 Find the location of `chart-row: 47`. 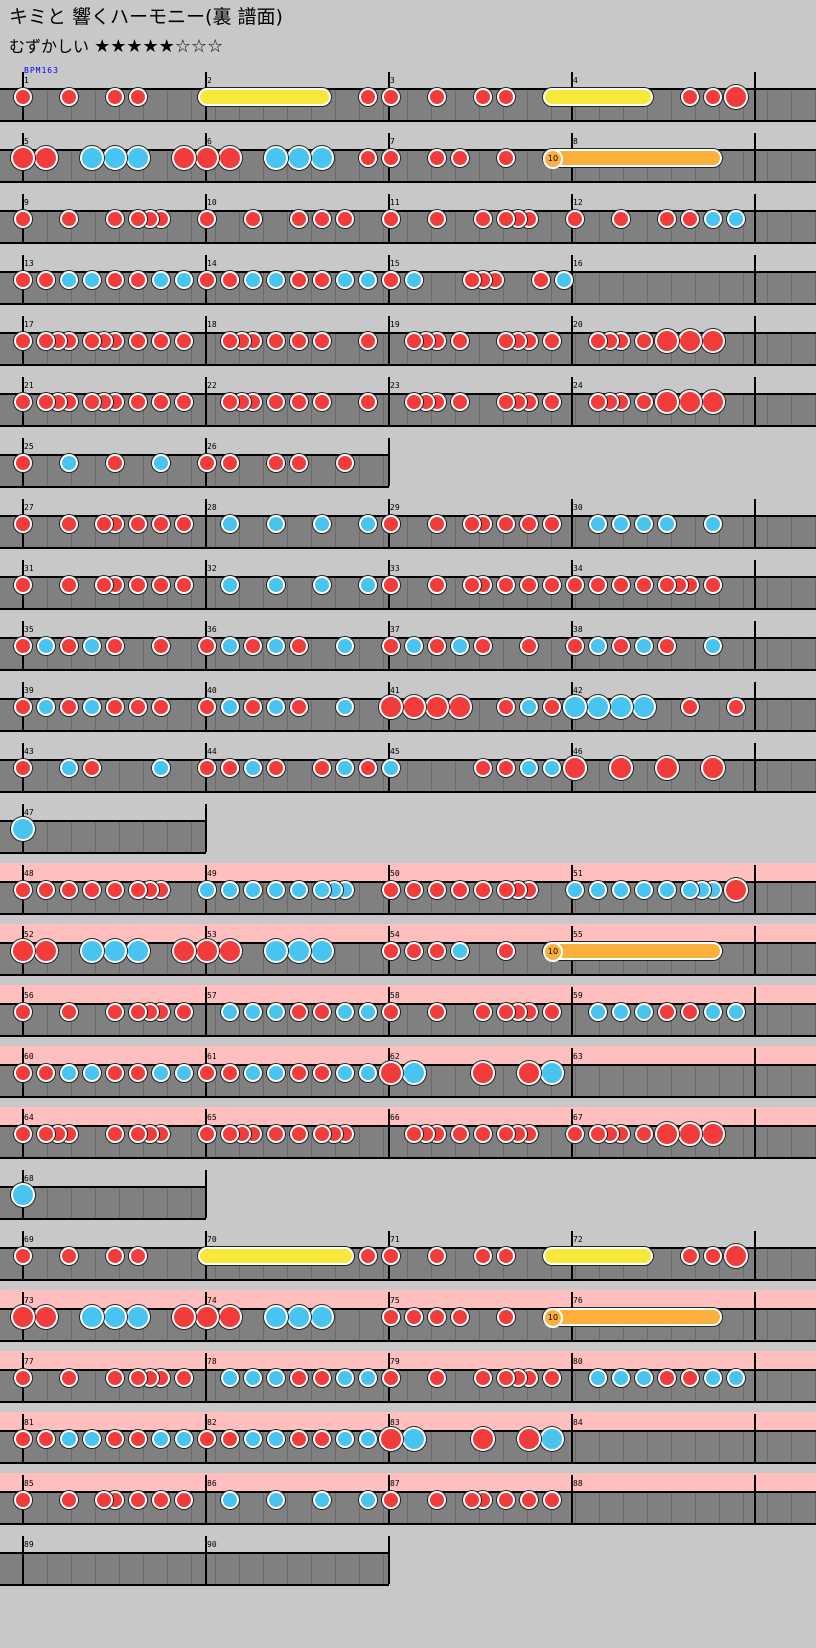

chart-row: 47 is located at coordinates (103, 834).